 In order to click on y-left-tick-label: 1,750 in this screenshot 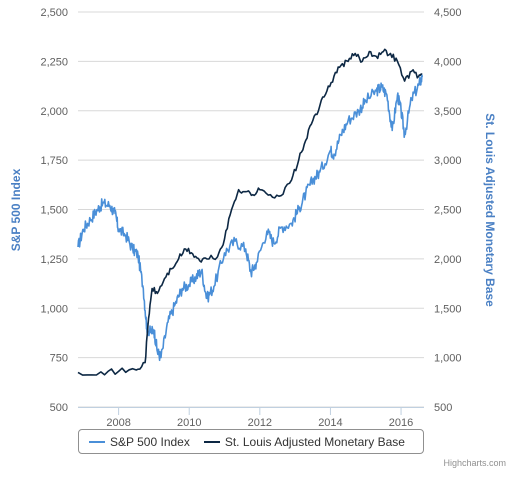, I will do `click(54, 161)`.